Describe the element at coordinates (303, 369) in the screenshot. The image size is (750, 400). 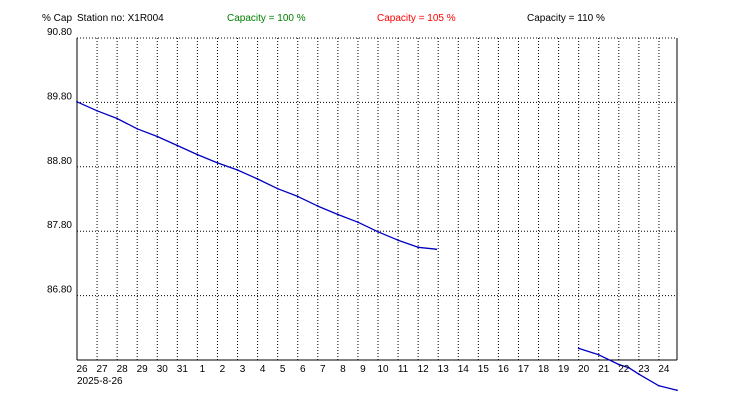
I see `x-tick-label: 6` at that location.